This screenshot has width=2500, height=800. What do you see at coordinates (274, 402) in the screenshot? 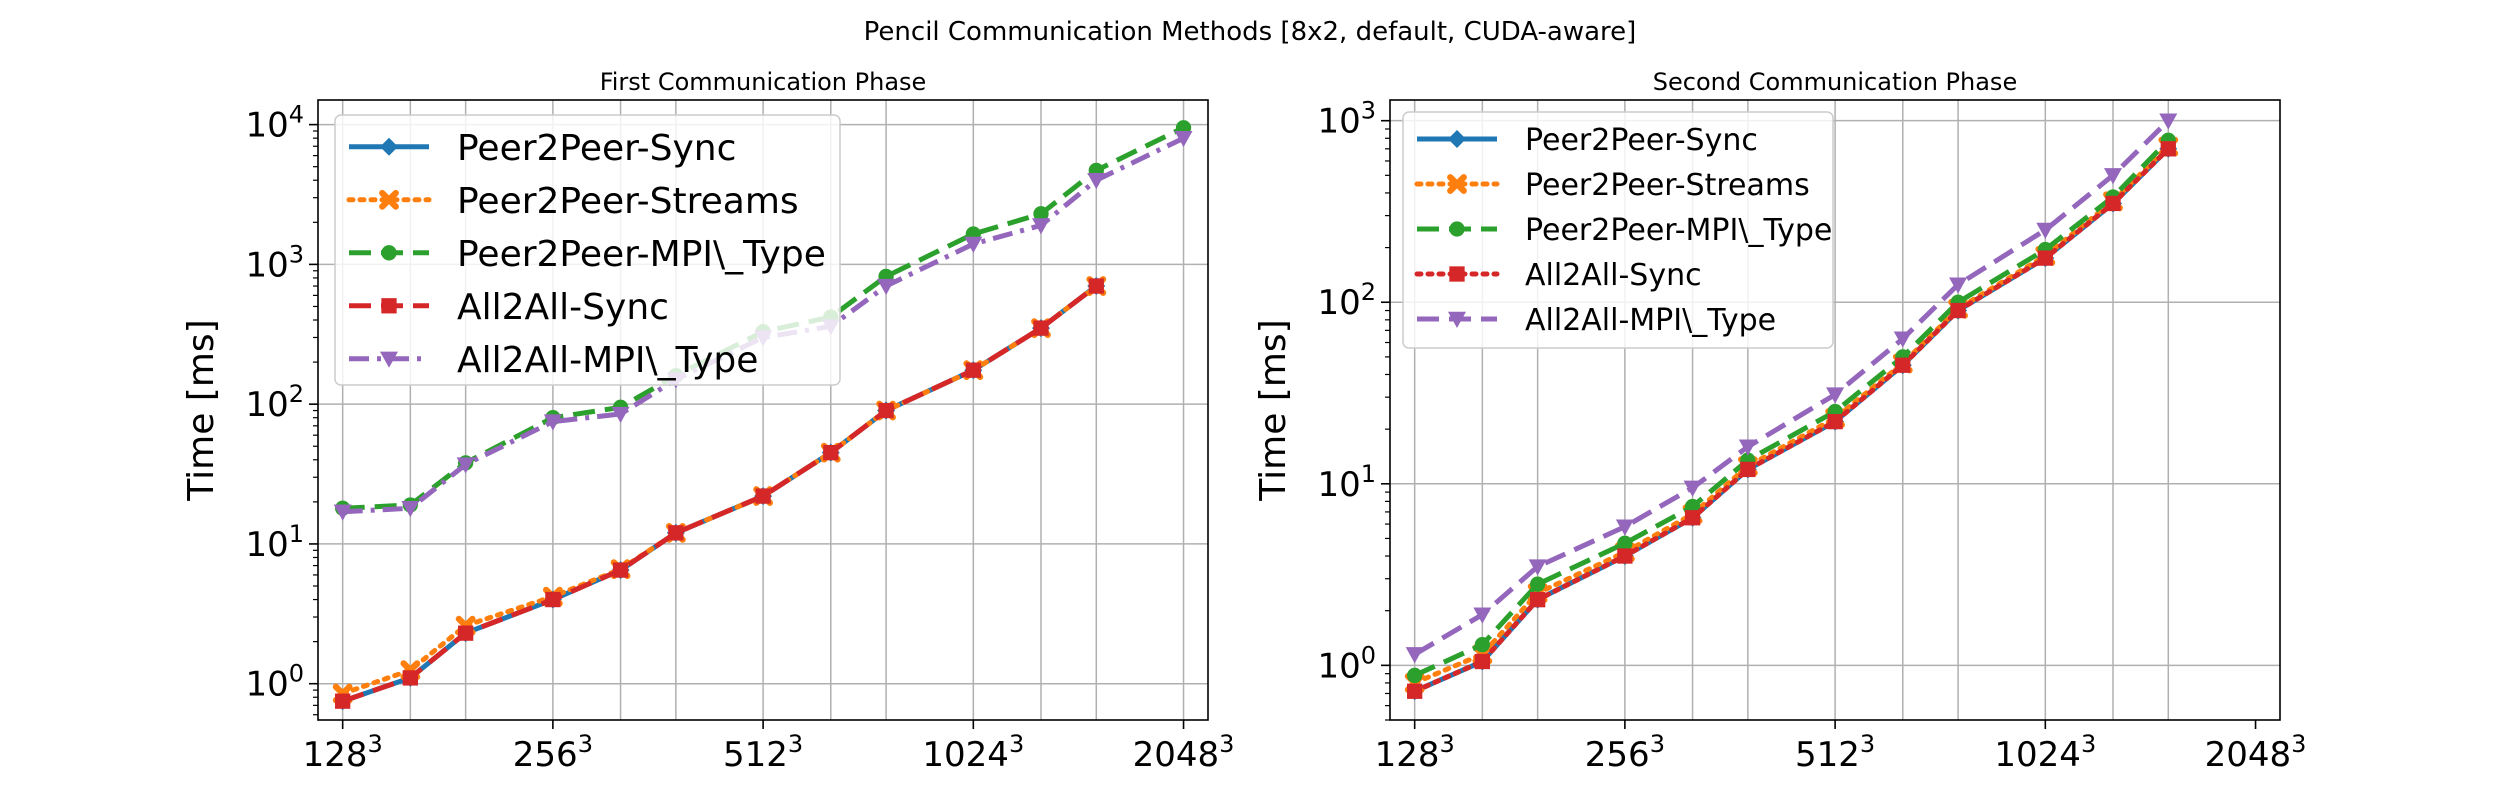
I see `y-tick-label: 102` at bounding box center [274, 402].